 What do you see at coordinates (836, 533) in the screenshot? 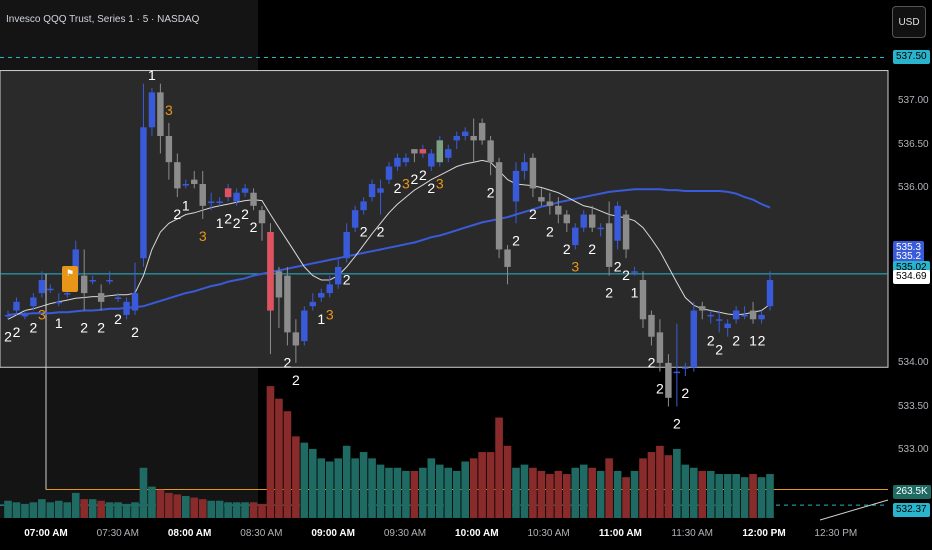
I see `time-tick-label: 12:30 PM` at bounding box center [836, 533].